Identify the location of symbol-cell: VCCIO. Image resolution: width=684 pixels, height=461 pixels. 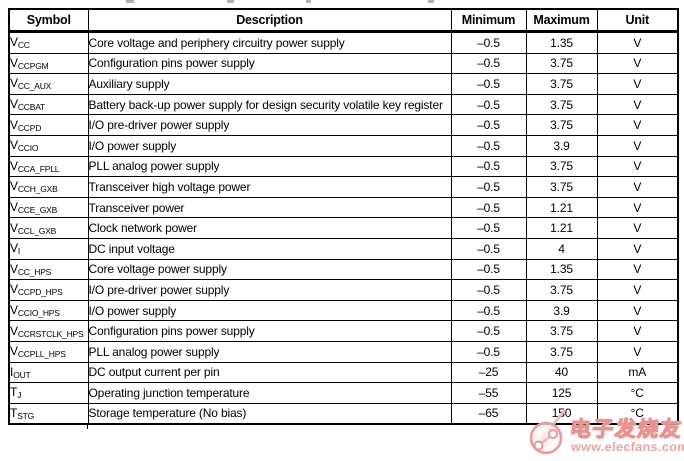
(48, 145).